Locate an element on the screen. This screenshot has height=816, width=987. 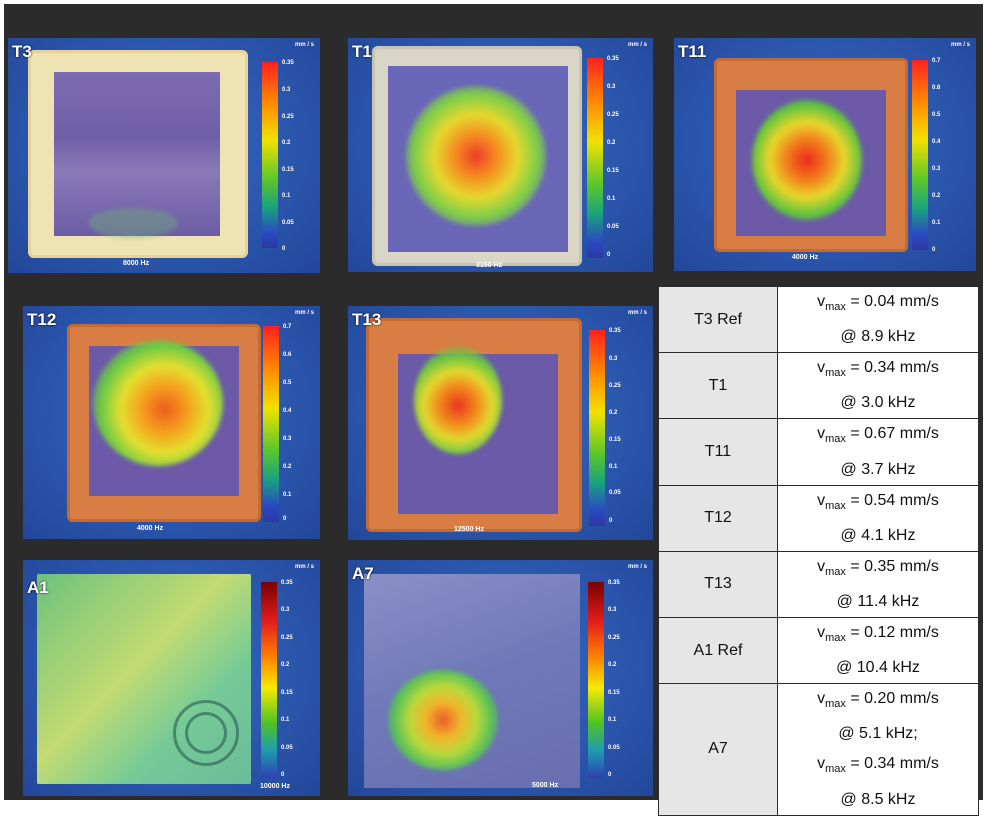
panel-title: A7 is located at coordinates (363, 573).